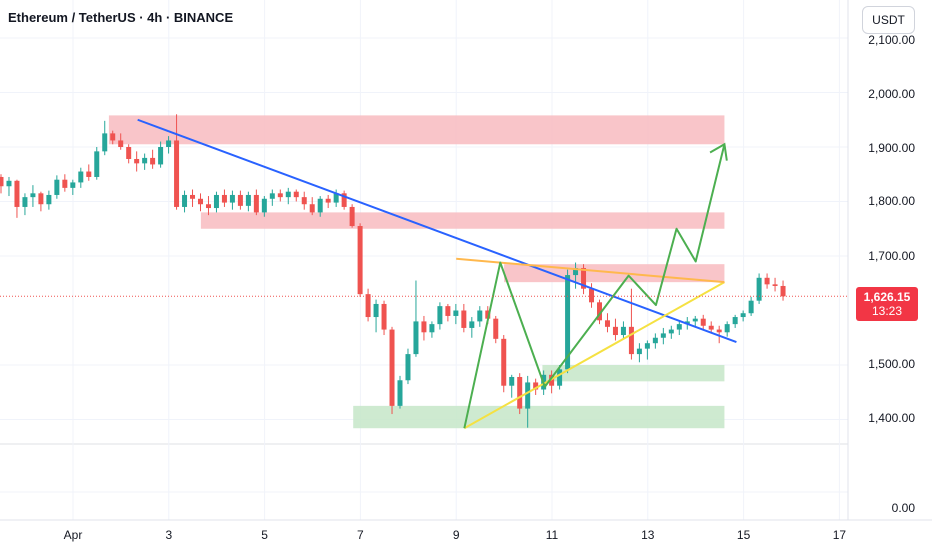 Image resolution: width=932 pixels, height=555 pixels. I want to click on x-tick-label: Apr, so click(73, 535).